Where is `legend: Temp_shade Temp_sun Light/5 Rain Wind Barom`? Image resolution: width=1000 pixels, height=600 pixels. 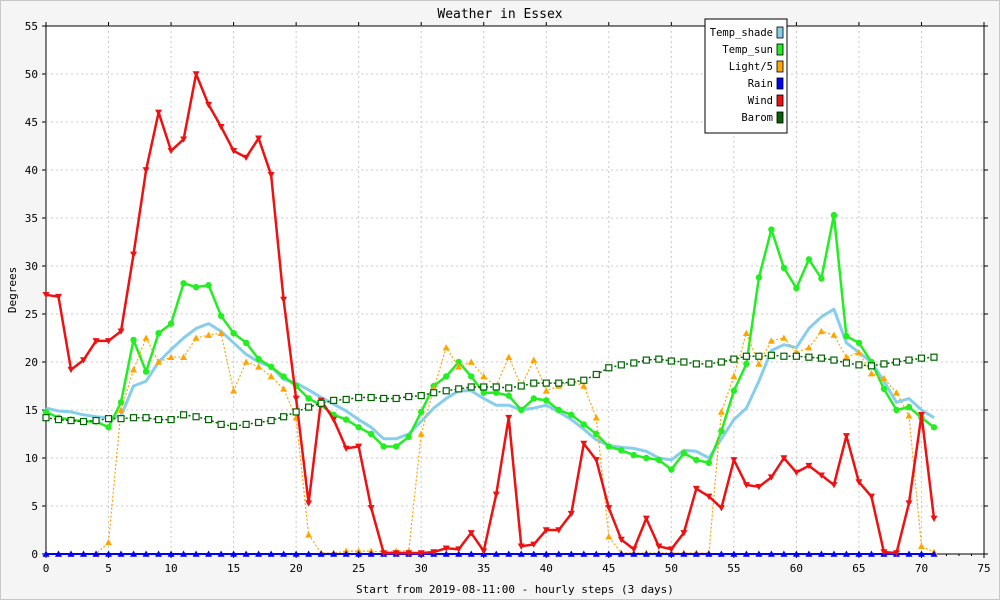
legend: Temp_shade Temp_sun Light/5 Rain Wind Barom is located at coordinates (746, 76).